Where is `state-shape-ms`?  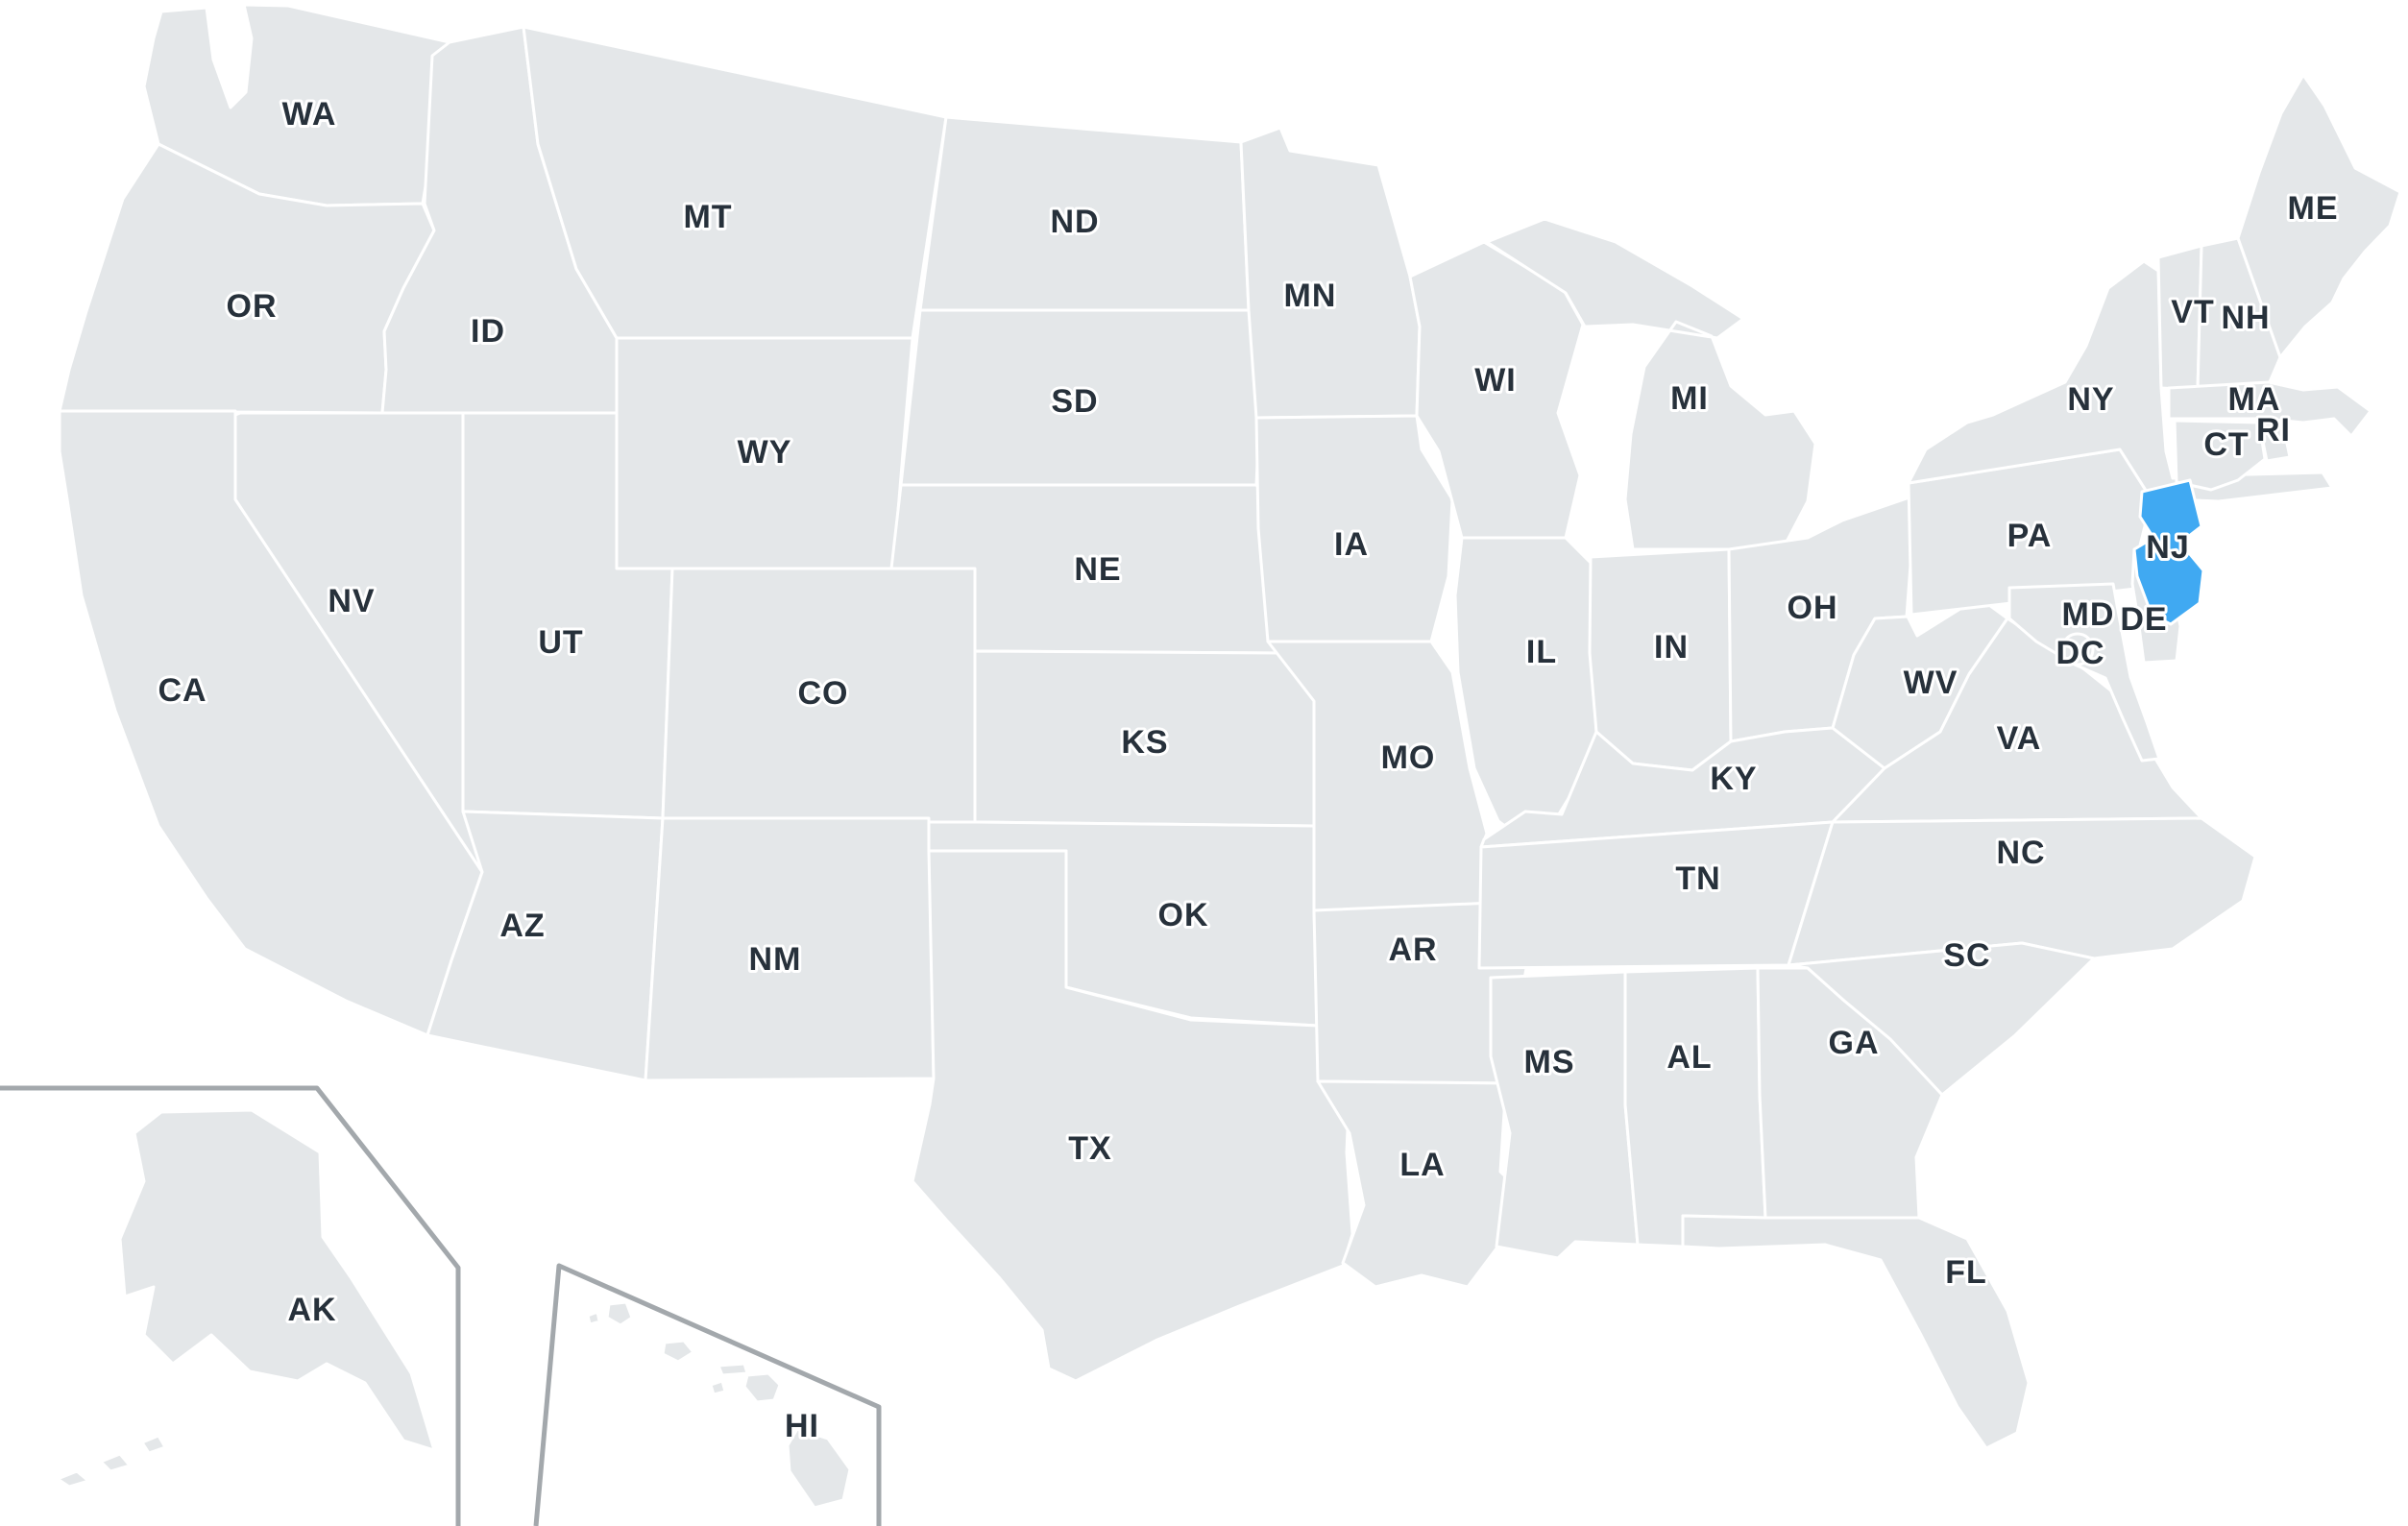 state-shape-ms is located at coordinates (1564, 1115).